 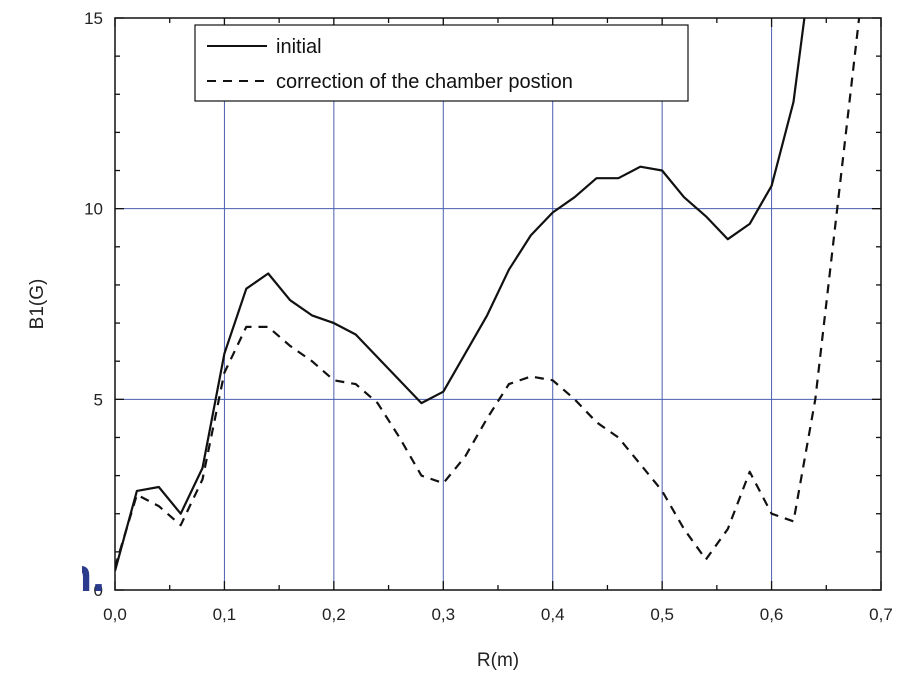 I want to click on legend-label-correction: correction of the chamber postion, so click(x=424, y=82).